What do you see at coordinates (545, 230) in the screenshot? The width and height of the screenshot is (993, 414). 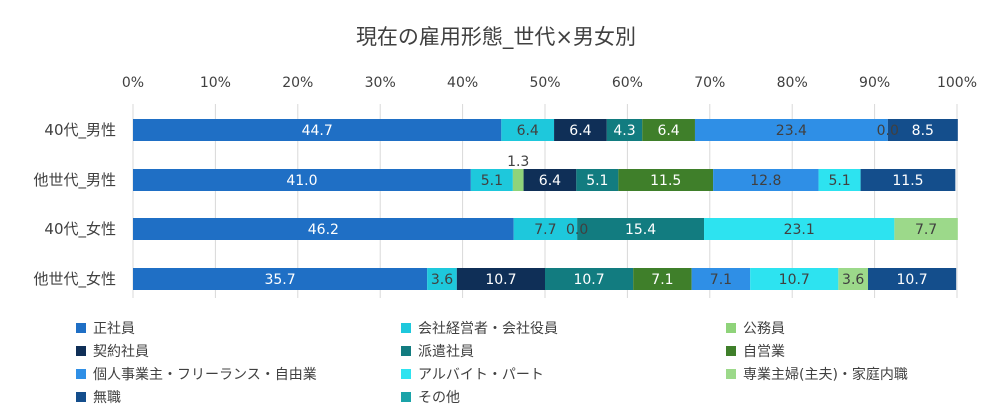 I see `data-label: 7.7` at bounding box center [545, 230].